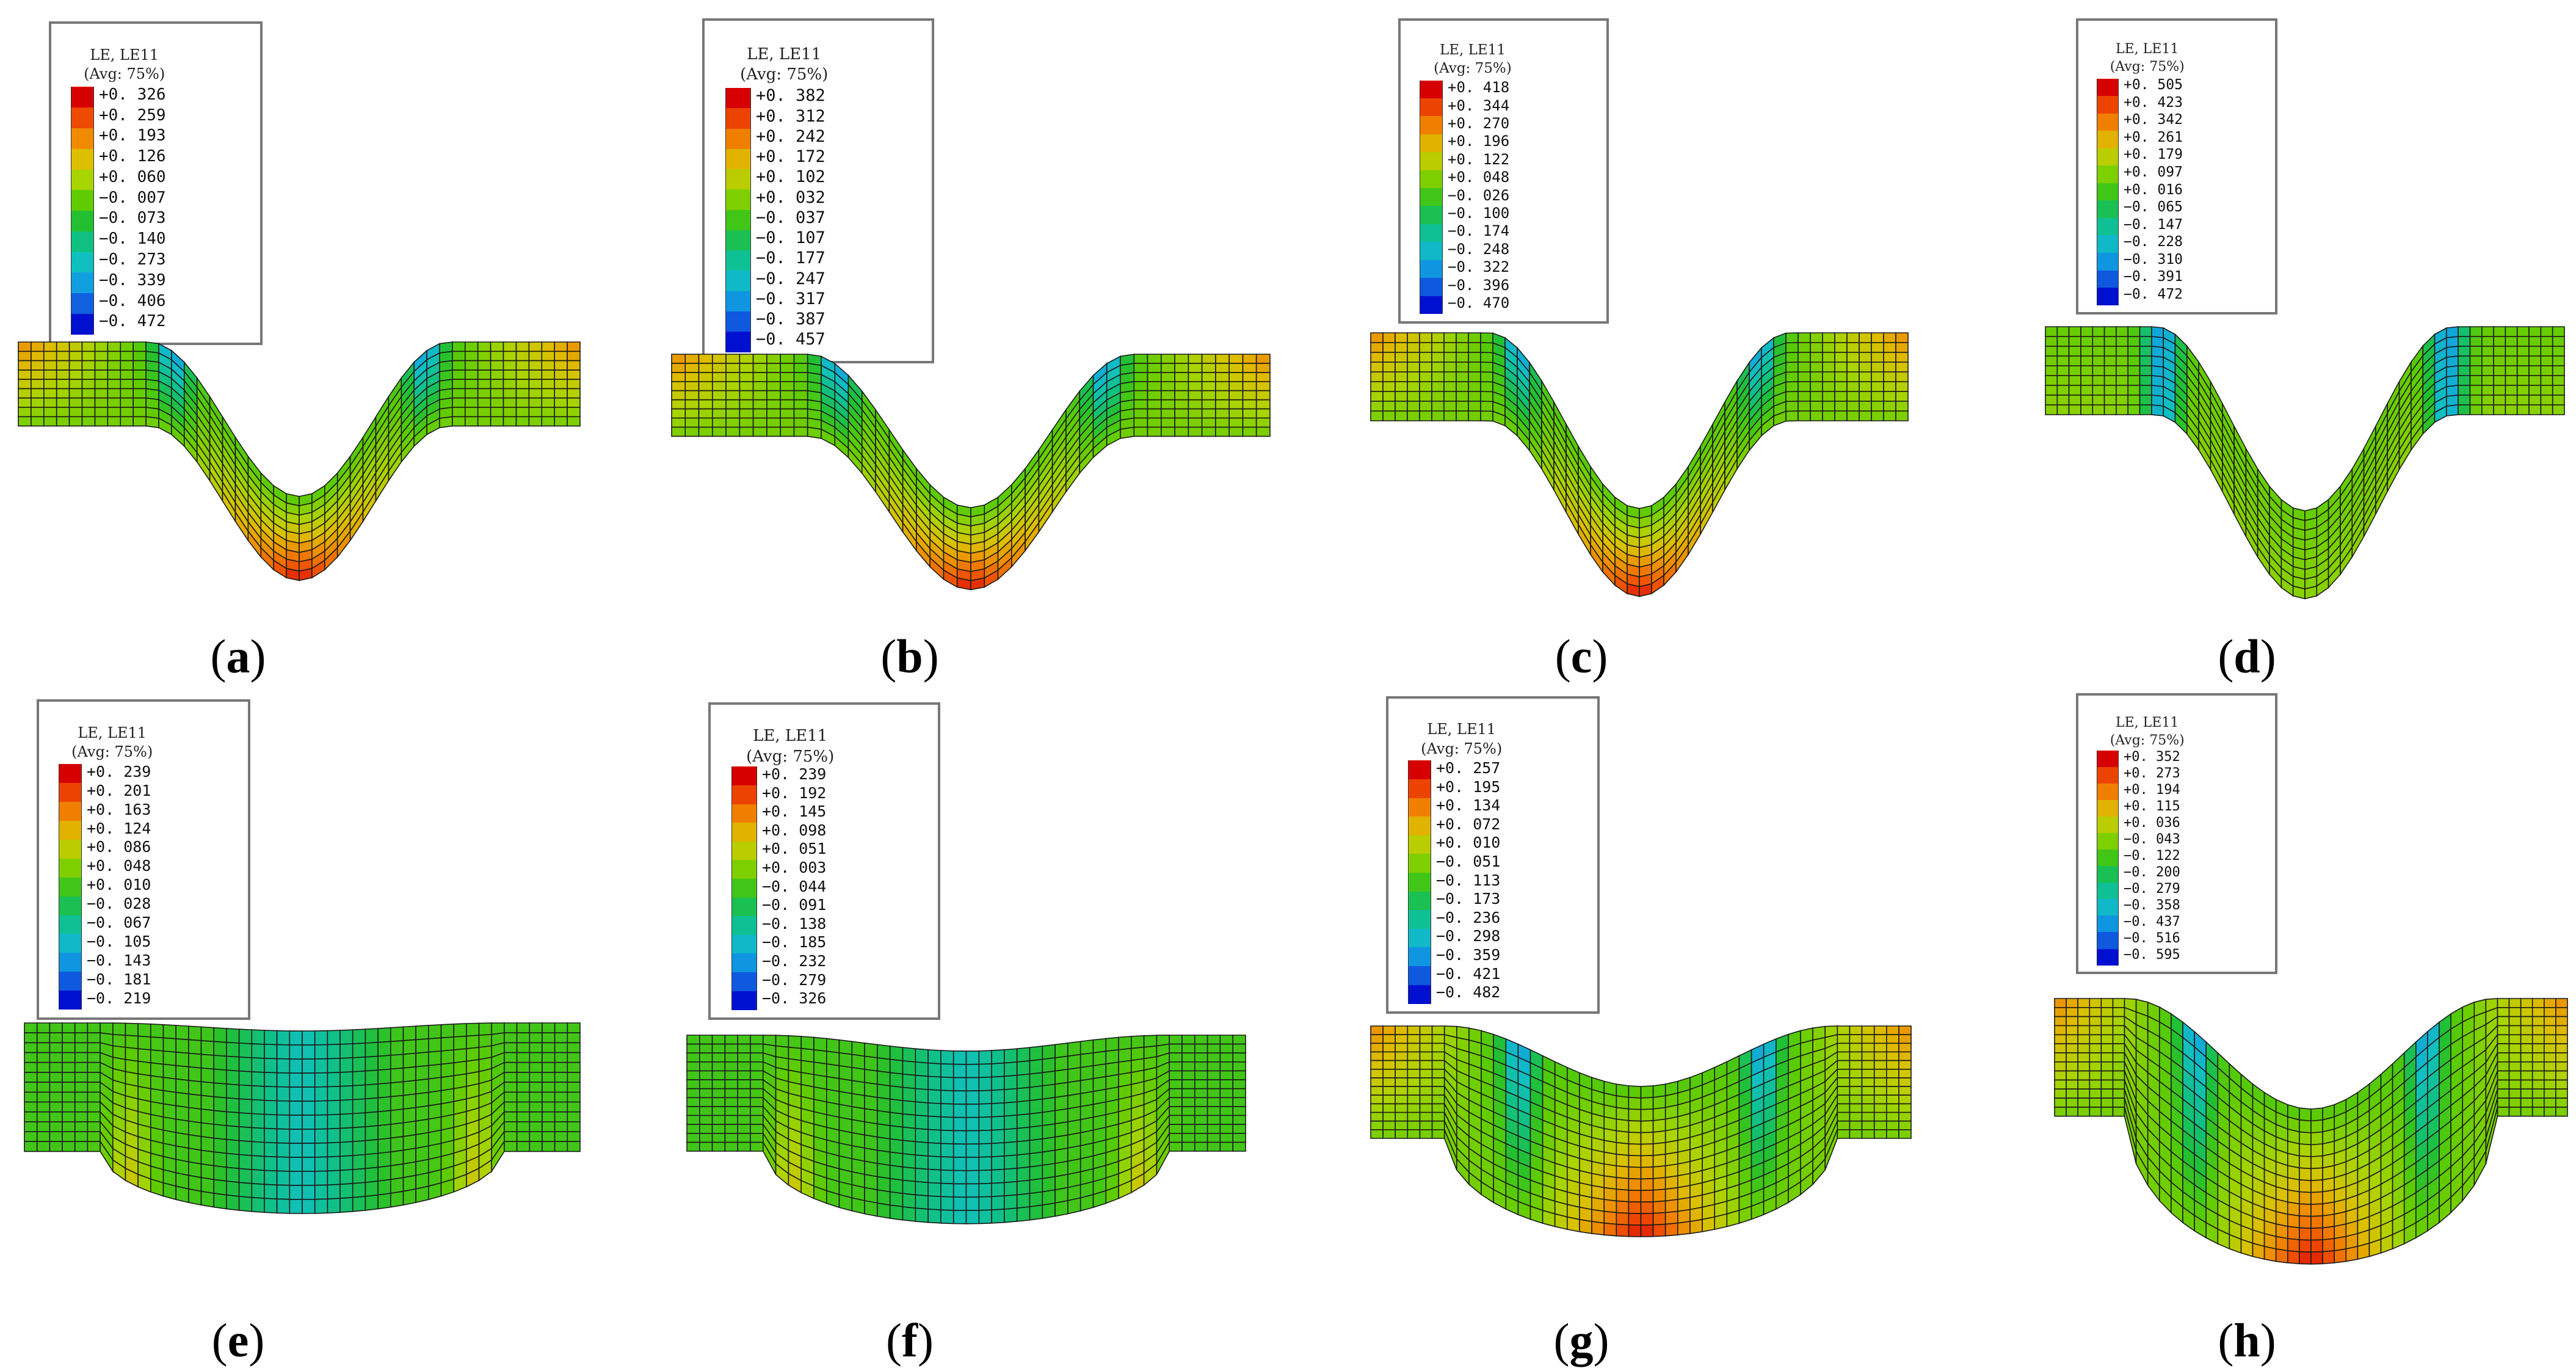 The width and height of the screenshot is (2576, 1368). I want to click on panel-caption-a: (a), so click(238, 656).